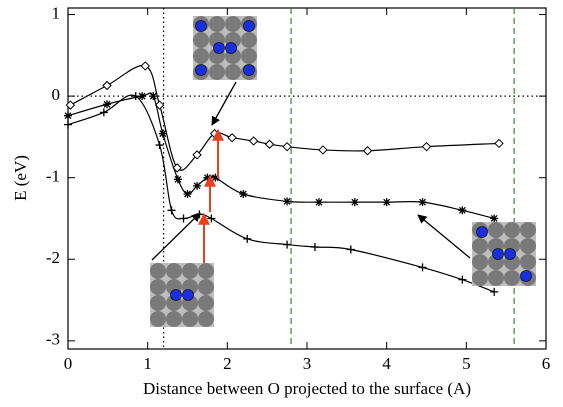  Describe the element at coordinates (56, 12) in the screenshot. I see `y-tick-label: 1` at that location.